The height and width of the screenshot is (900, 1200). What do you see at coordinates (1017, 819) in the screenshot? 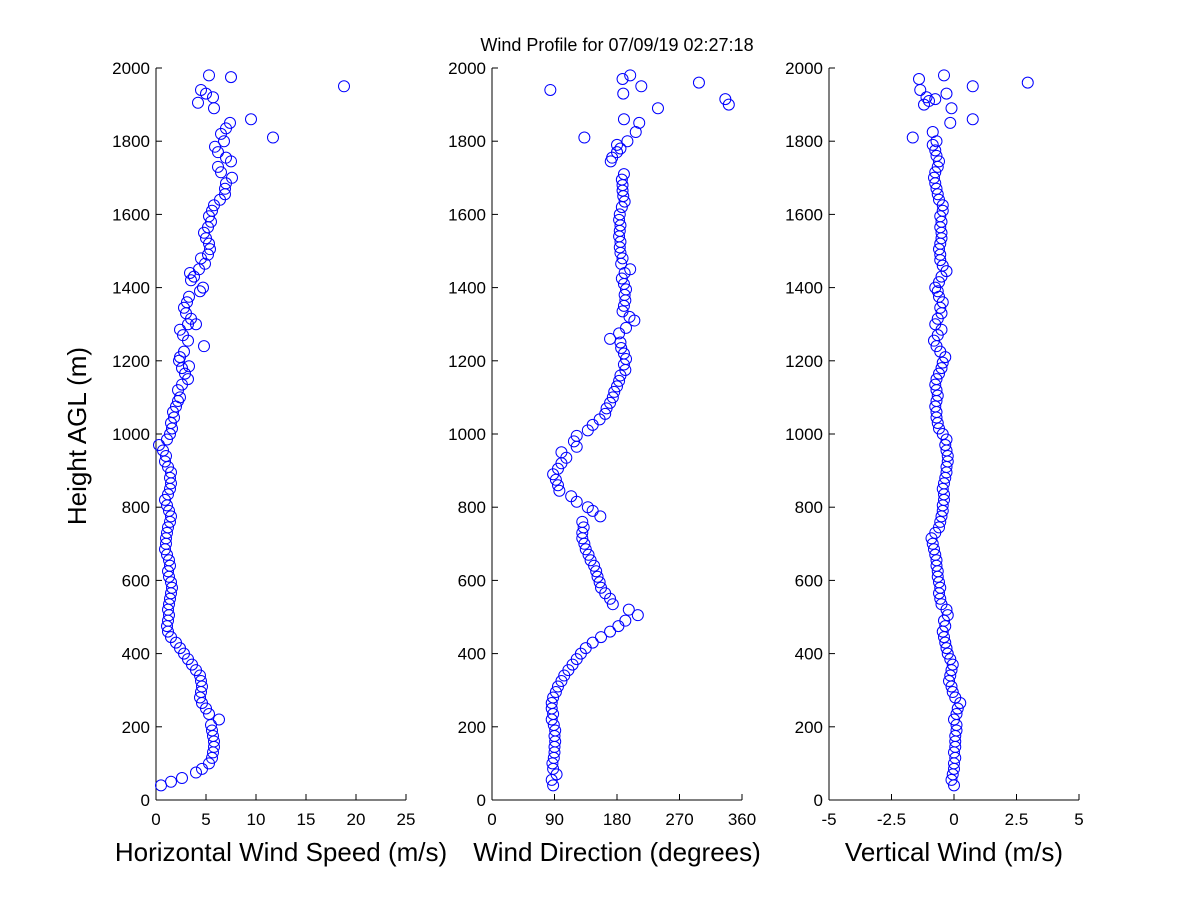
I see `vw-x-tick-label: 2.5` at bounding box center [1017, 819].